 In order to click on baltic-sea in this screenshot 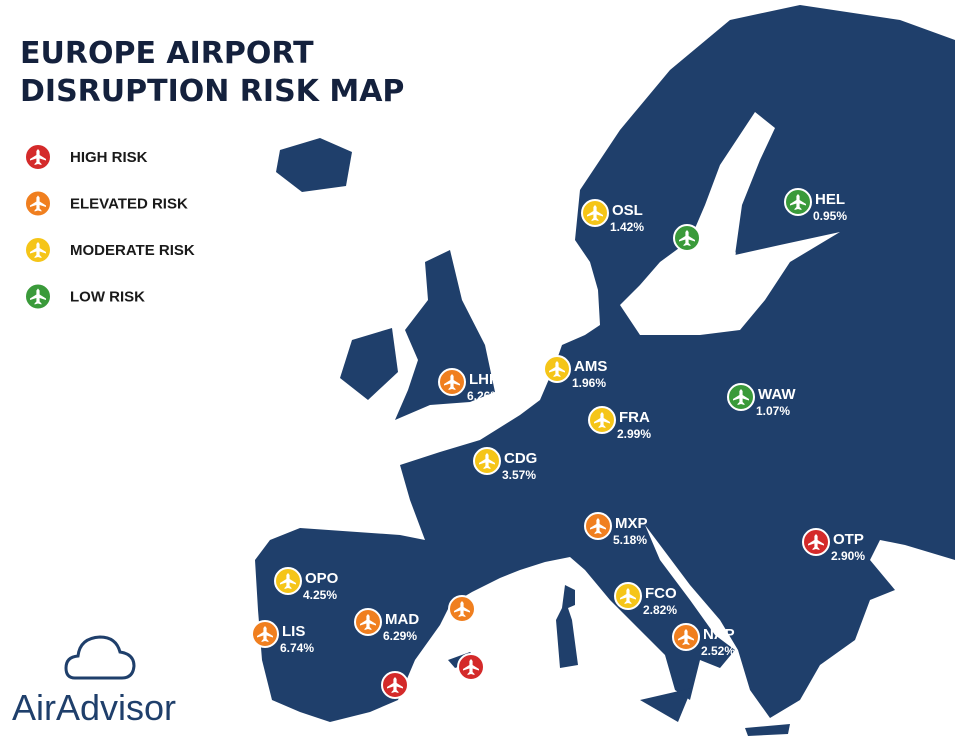, I will do `click(730, 223)`.